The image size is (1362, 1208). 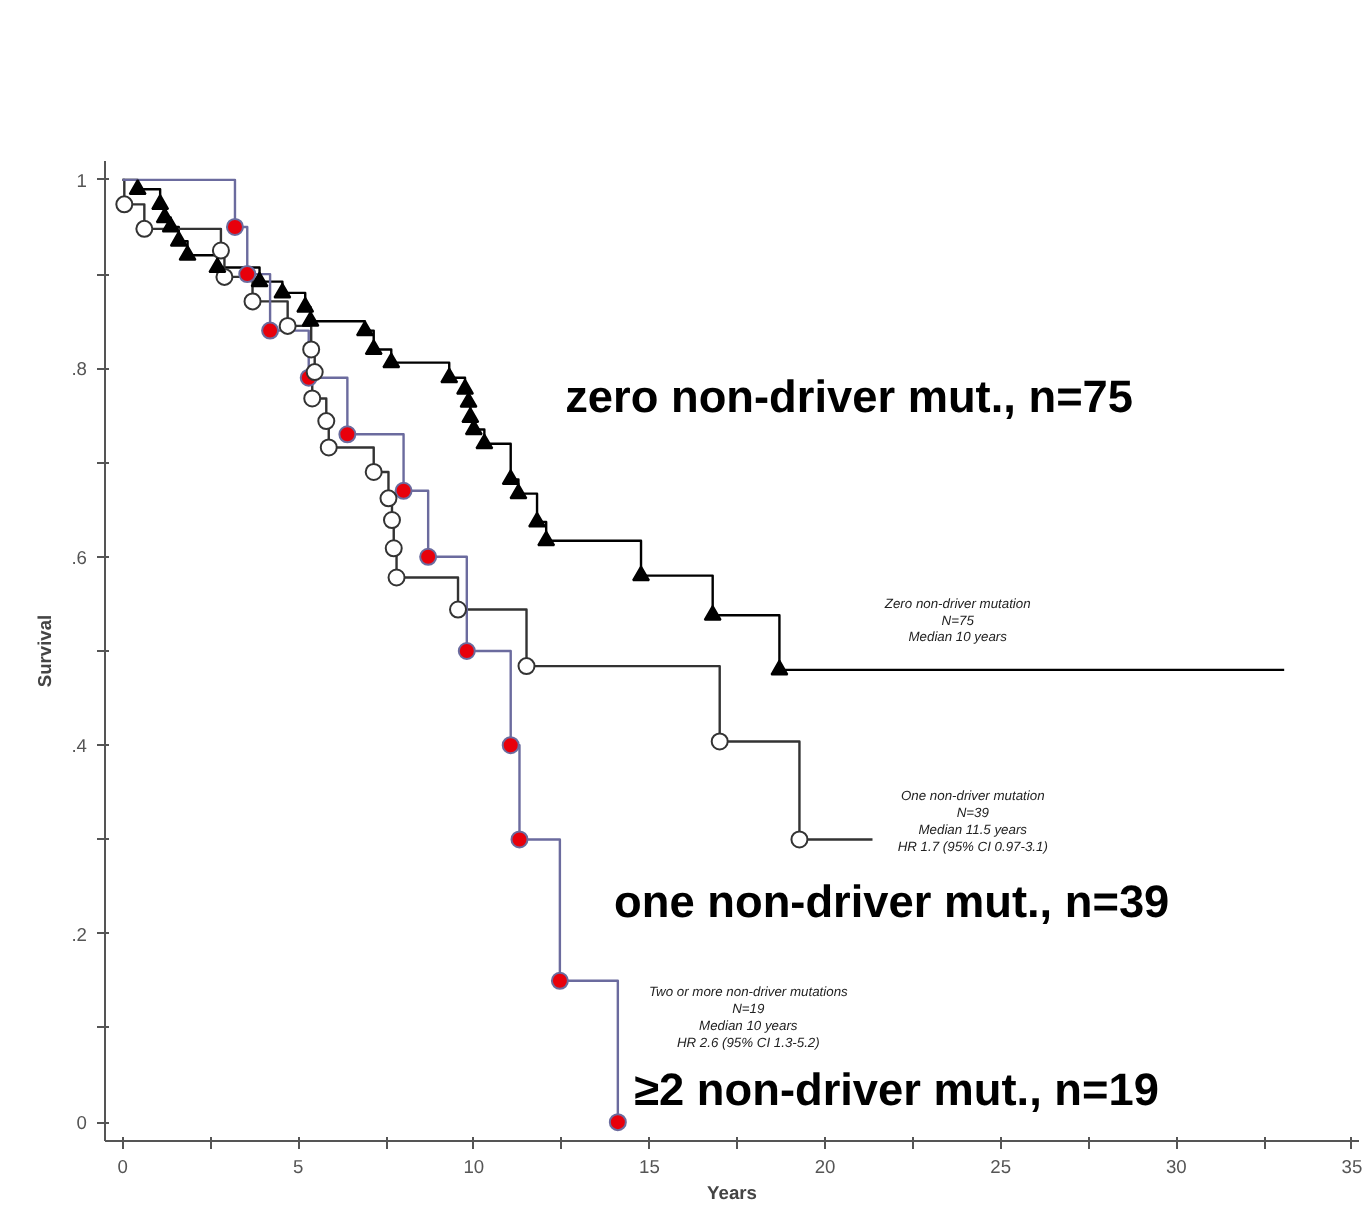 What do you see at coordinates (82, 180) in the screenshot?
I see `y-tick-label: 1` at bounding box center [82, 180].